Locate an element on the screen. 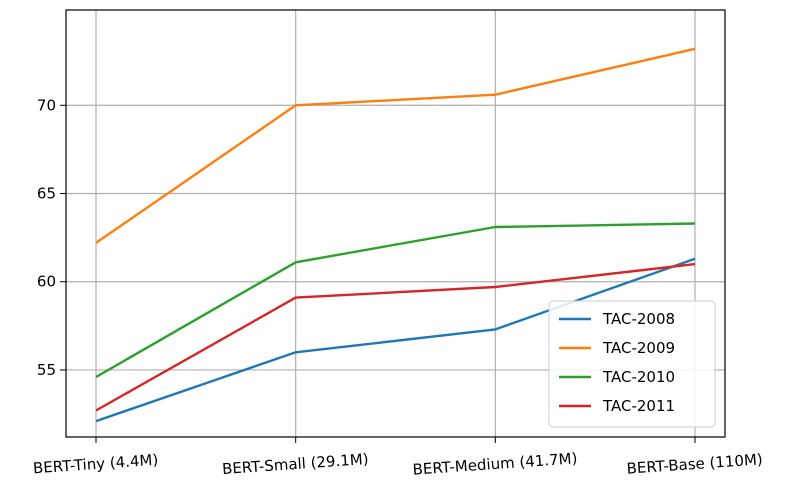 The height and width of the screenshot is (488, 788). y-tick-label: 60 is located at coordinates (46, 282).